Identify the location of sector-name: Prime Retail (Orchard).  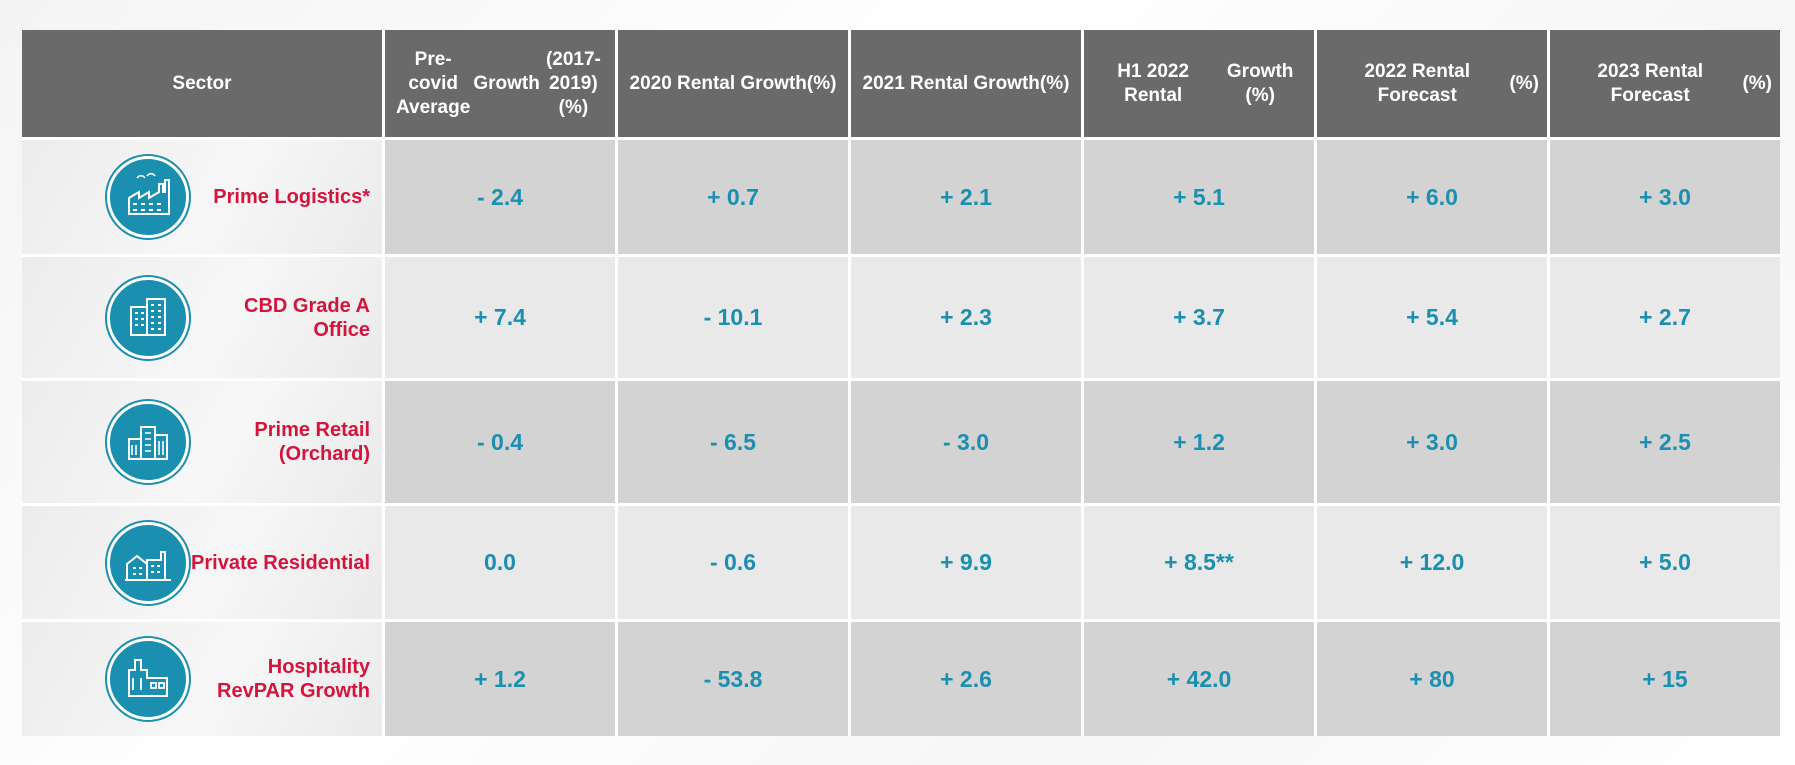
(312, 442).